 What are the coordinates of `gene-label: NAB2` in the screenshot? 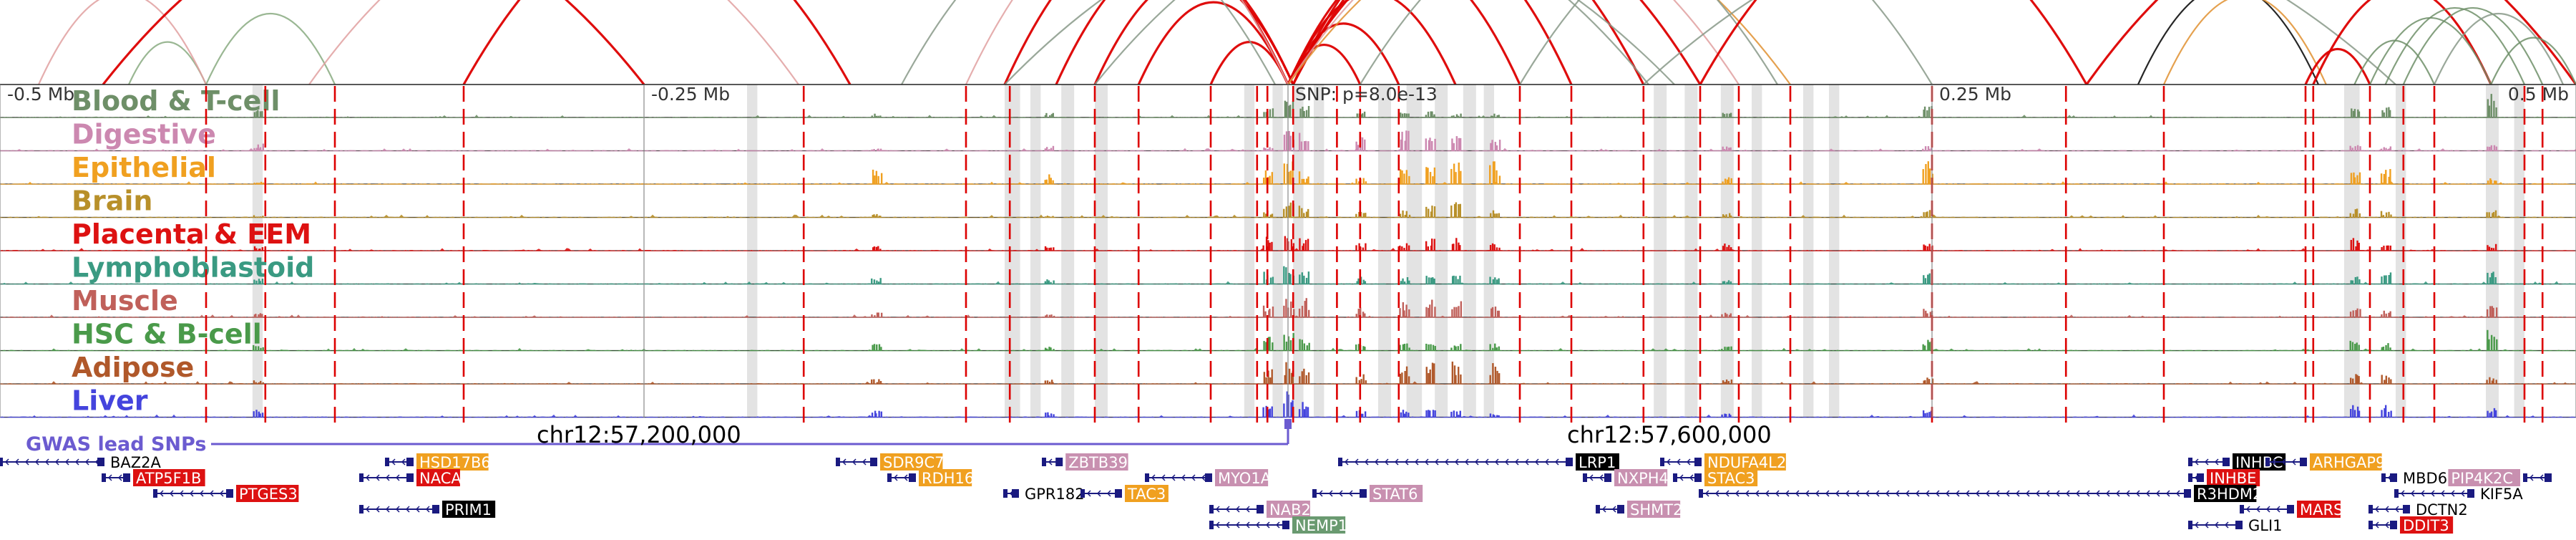 It's located at (1290, 510).